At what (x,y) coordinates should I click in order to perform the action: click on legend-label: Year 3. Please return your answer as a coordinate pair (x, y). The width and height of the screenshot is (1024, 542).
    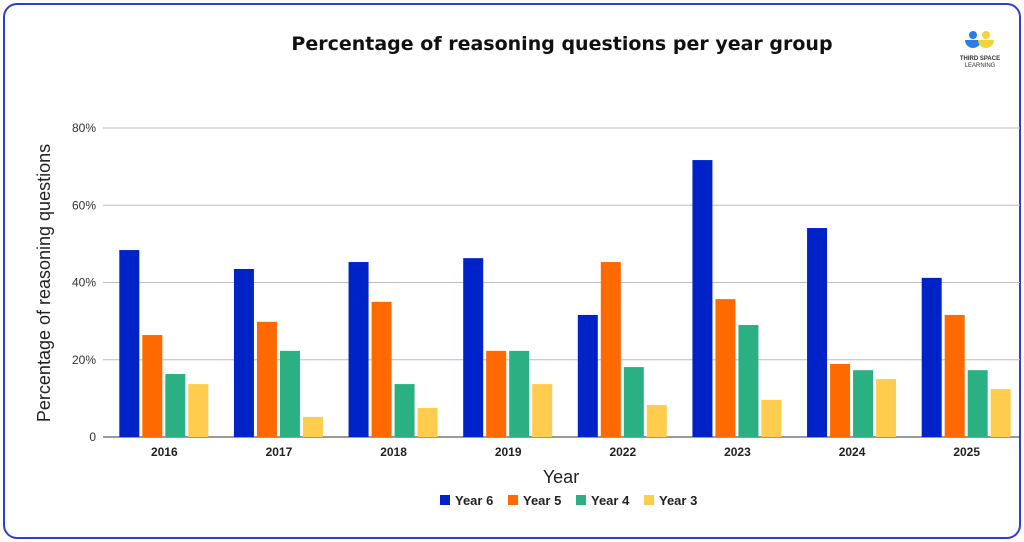
    Looking at the image, I should click on (678, 500).